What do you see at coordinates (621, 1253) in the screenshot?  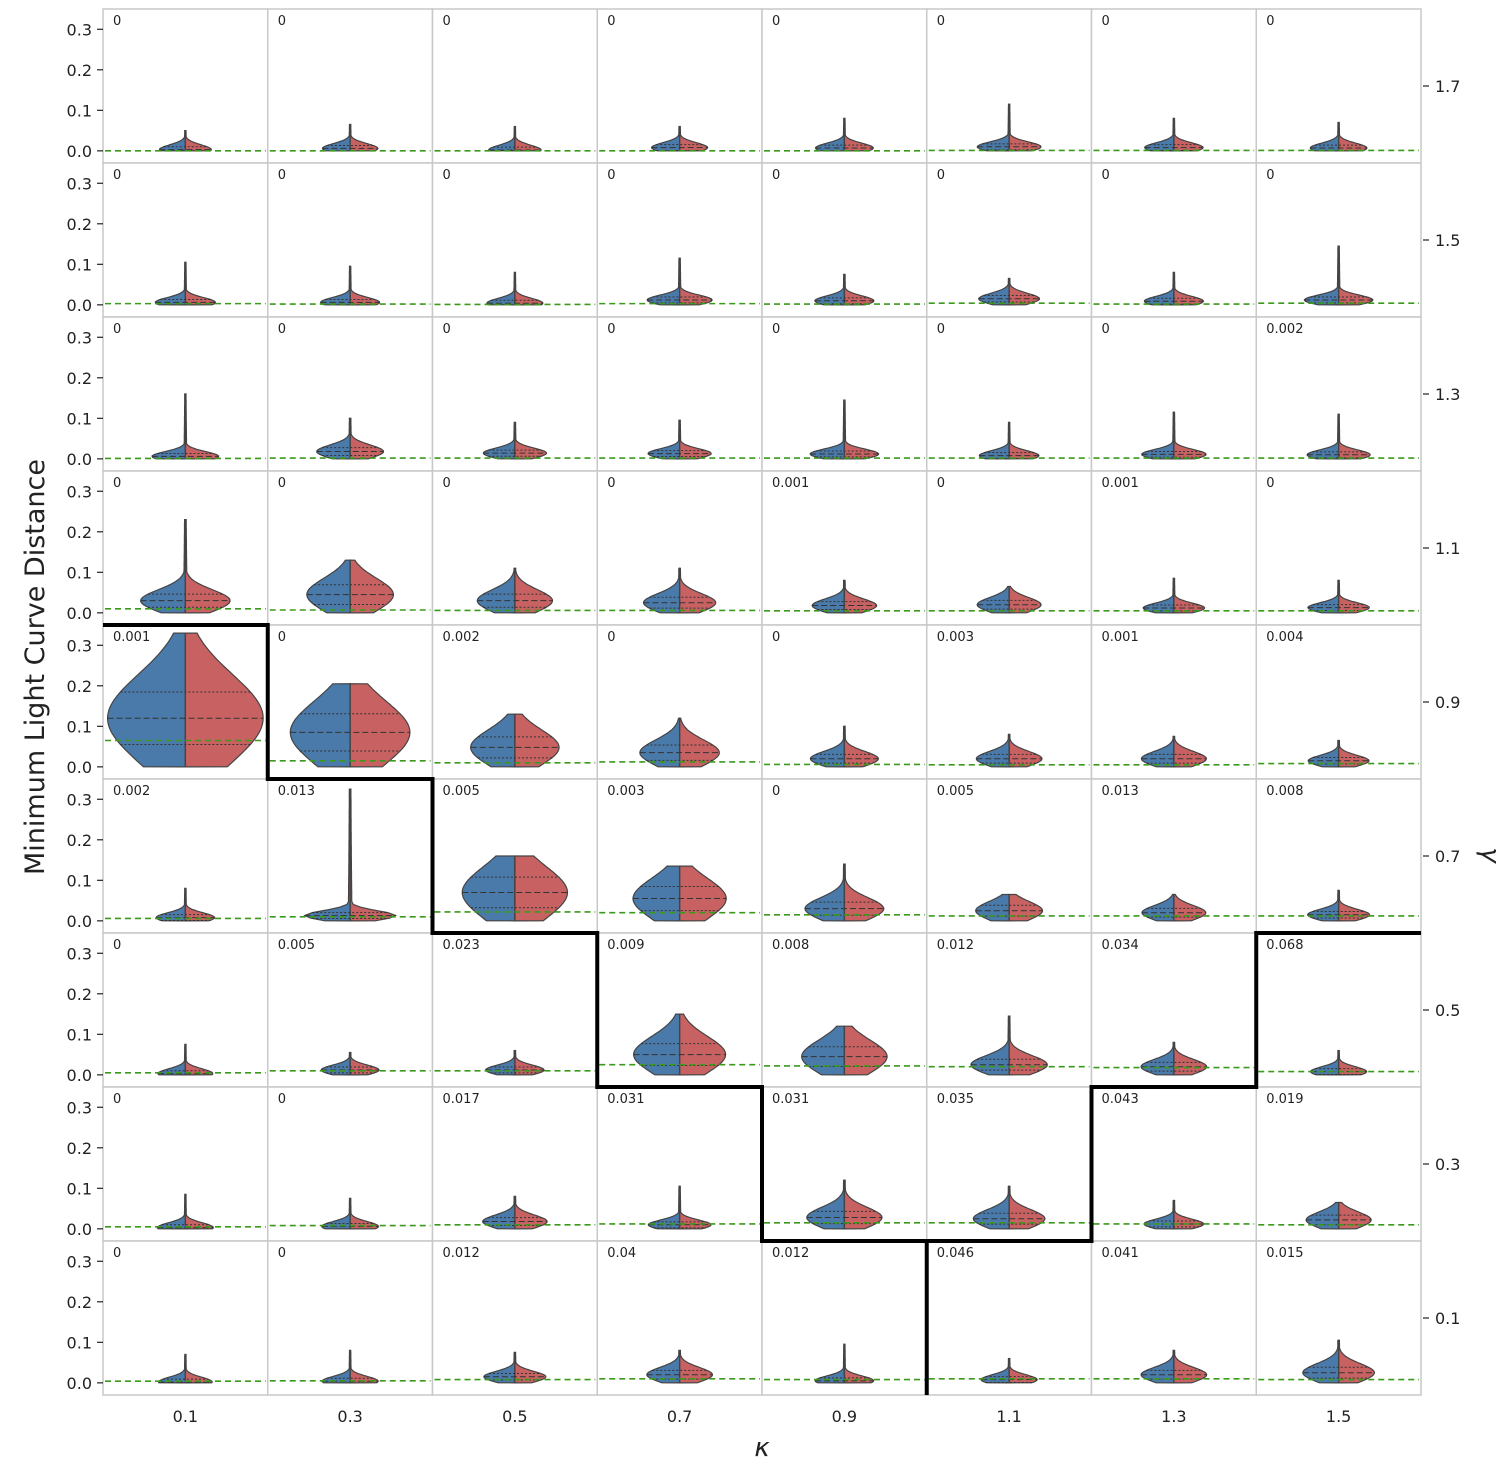 I see `panel-annotation: 0.04` at bounding box center [621, 1253].